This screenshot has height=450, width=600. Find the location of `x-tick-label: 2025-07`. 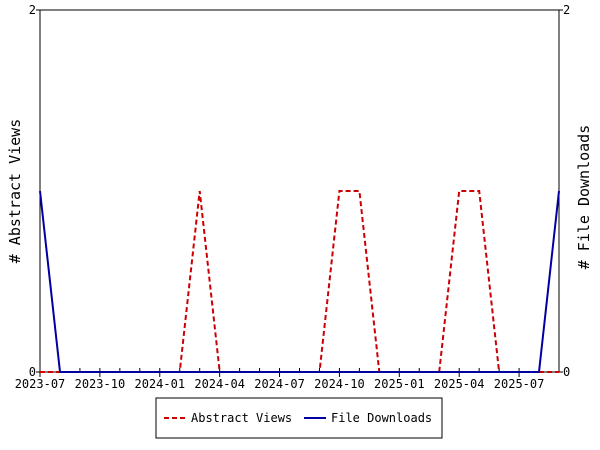

x-tick-label: 2025-07 is located at coordinates (519, 384).